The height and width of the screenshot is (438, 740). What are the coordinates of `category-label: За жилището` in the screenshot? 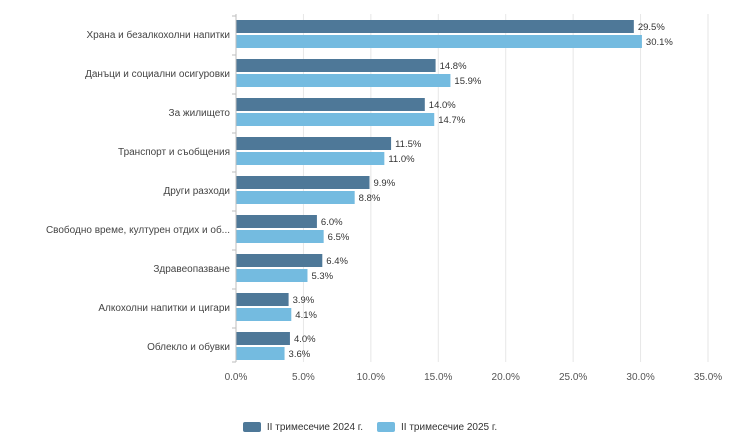 It's located at (200, 113).